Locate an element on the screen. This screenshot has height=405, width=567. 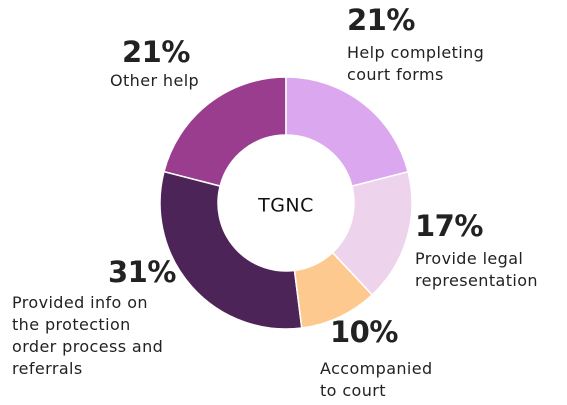
category-label: Accompanied to court is located at coordinates (376, 379).